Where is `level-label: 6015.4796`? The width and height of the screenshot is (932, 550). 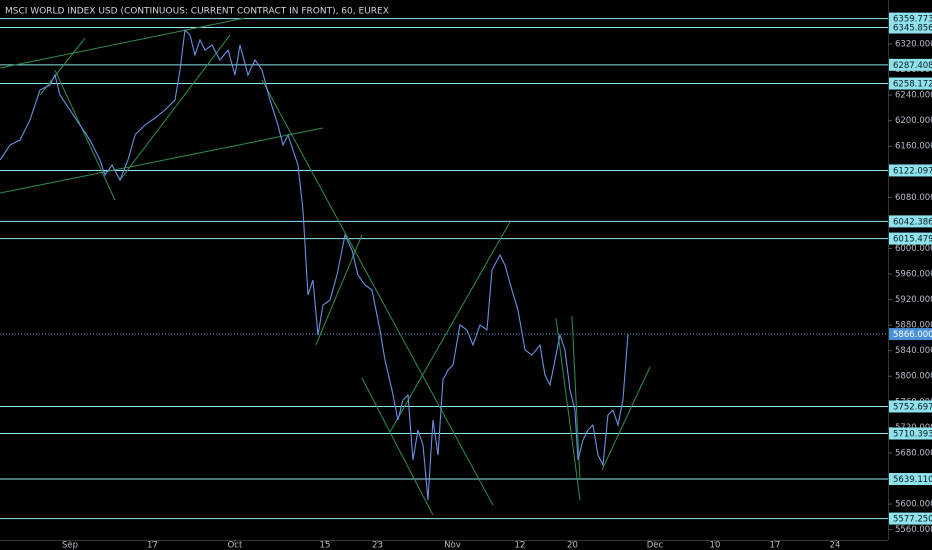
level-label: 6015.4796 is located at coordinates (912, 240).